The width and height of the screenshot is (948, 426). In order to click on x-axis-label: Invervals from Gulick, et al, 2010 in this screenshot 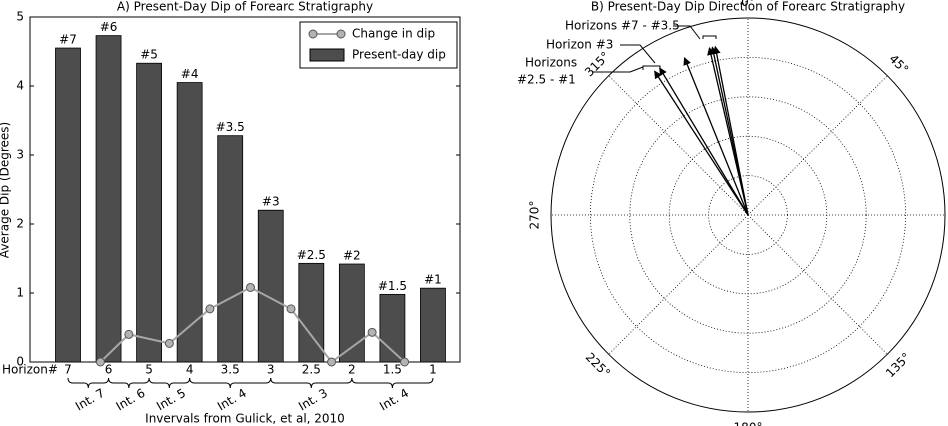, I will do `click(245, 419)`.